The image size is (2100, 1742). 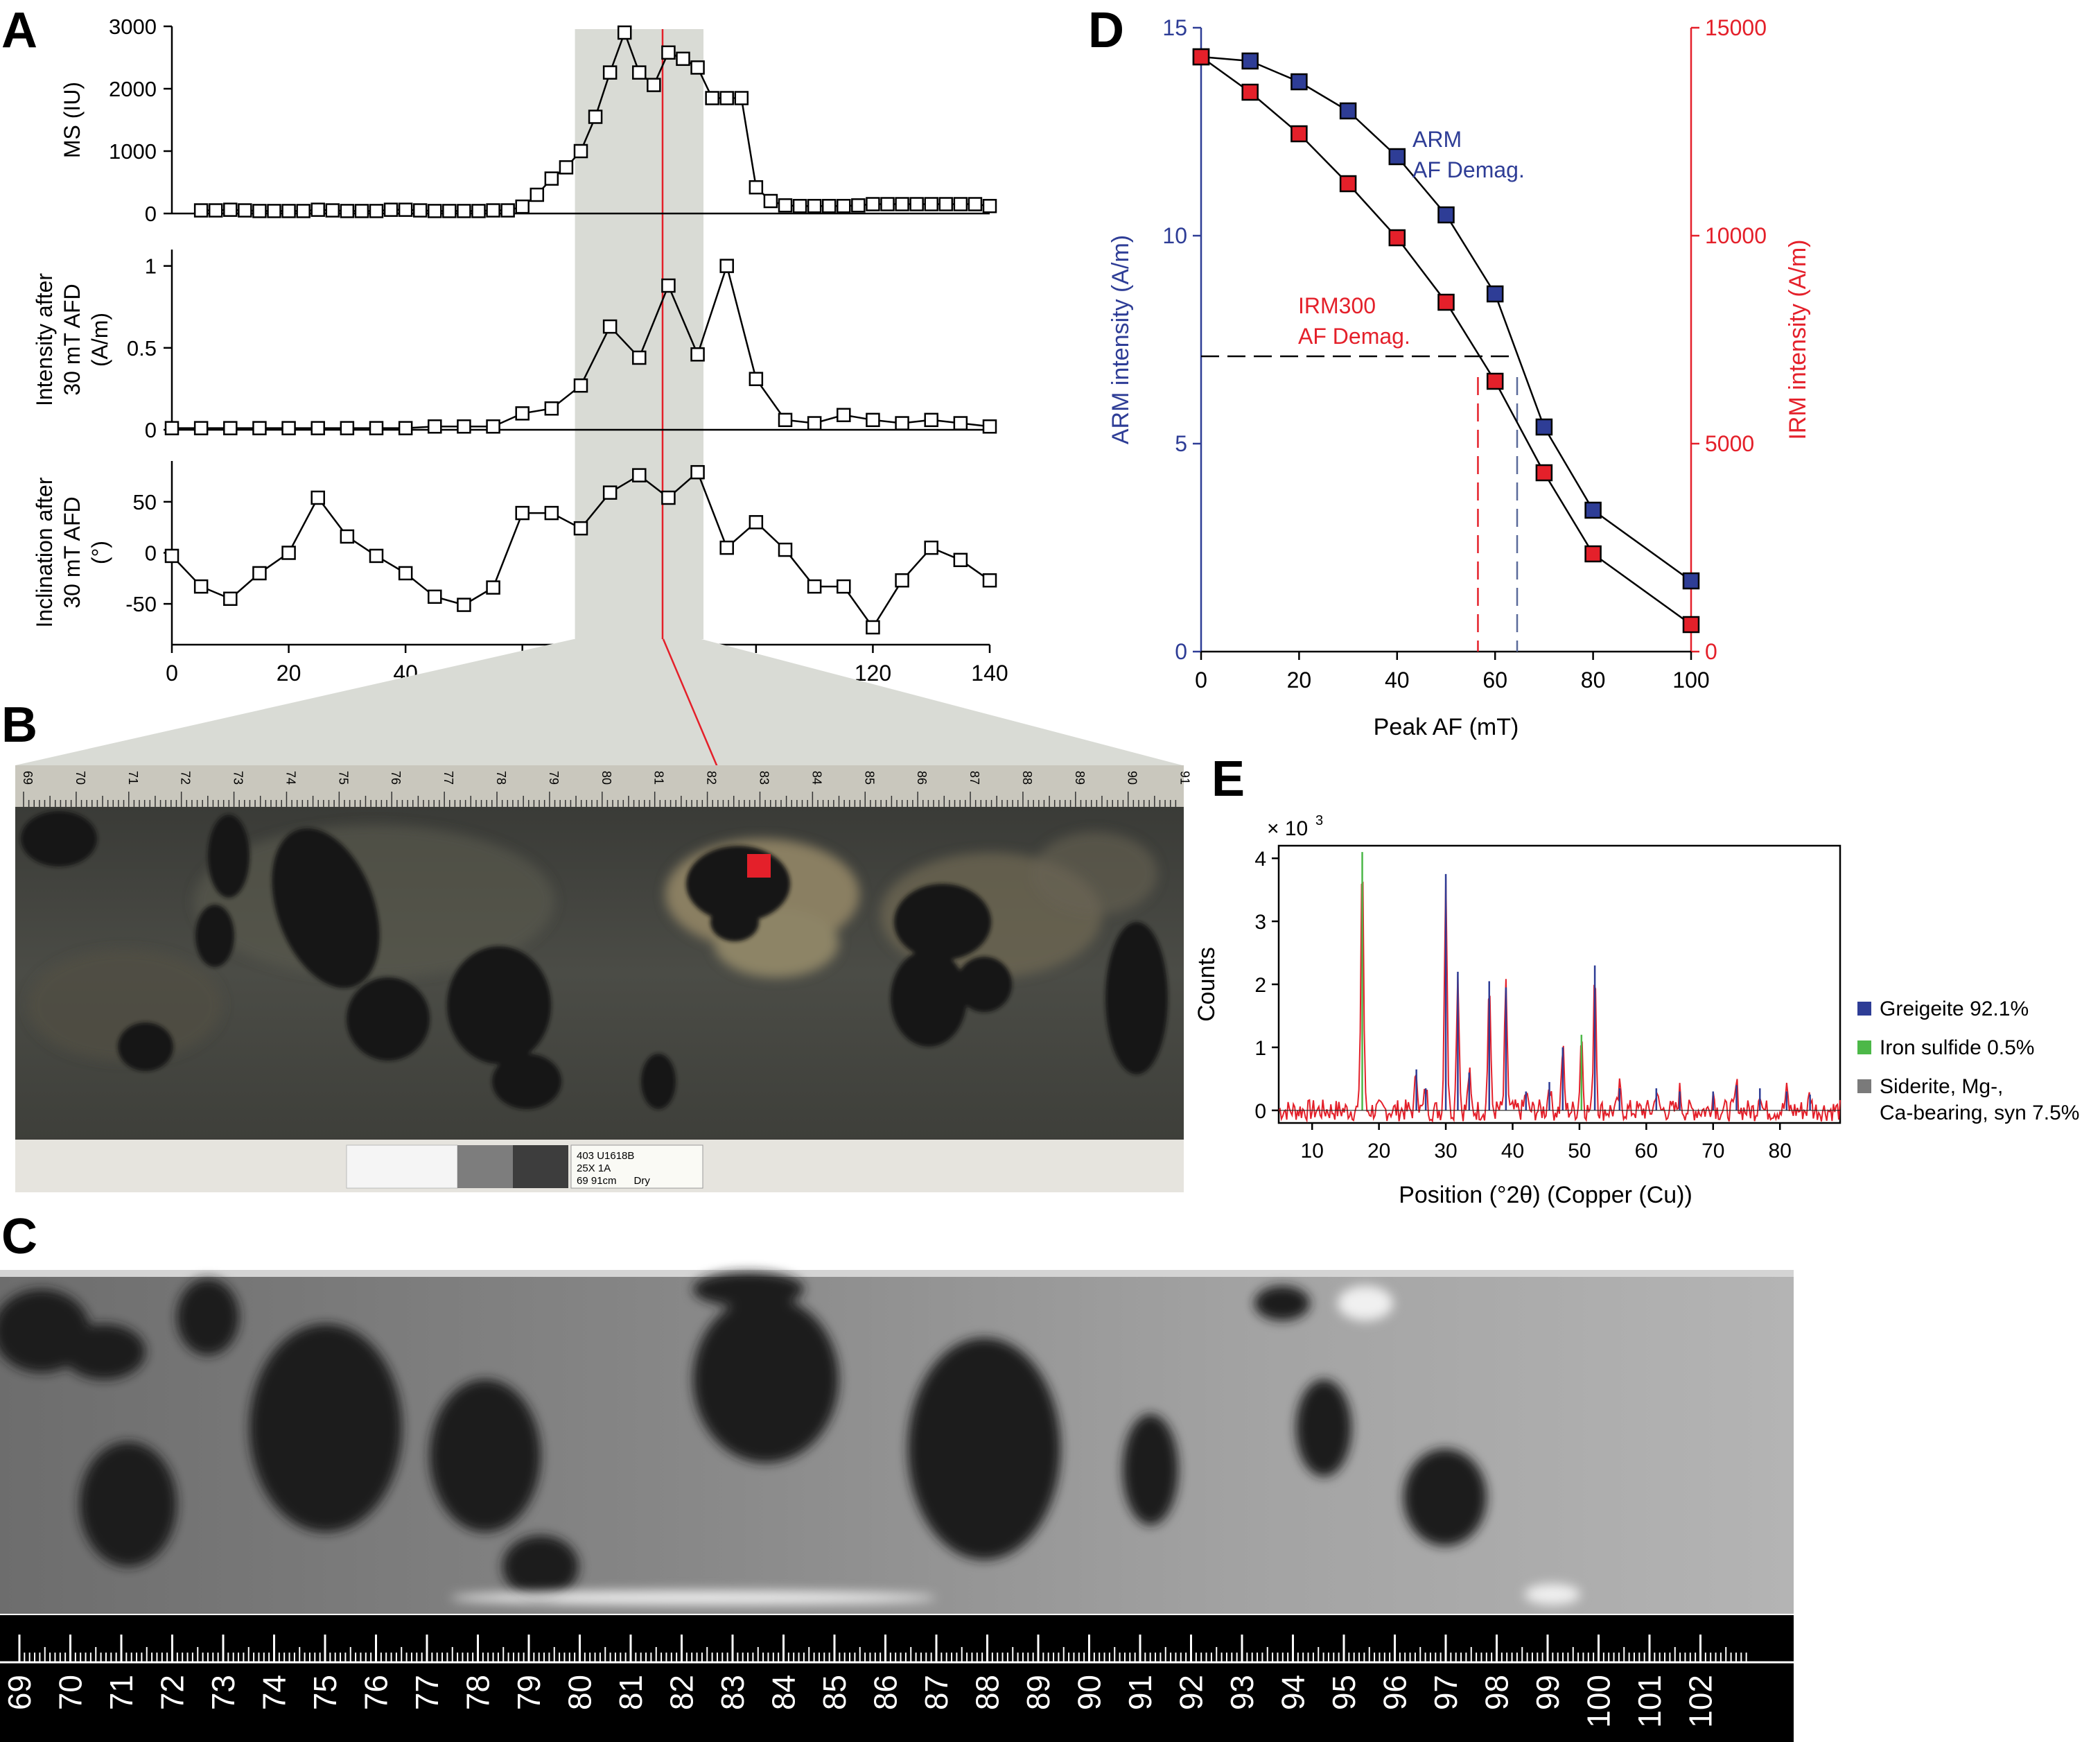 I want to click on scale-label: 98, so click(x=1497, y=1692).